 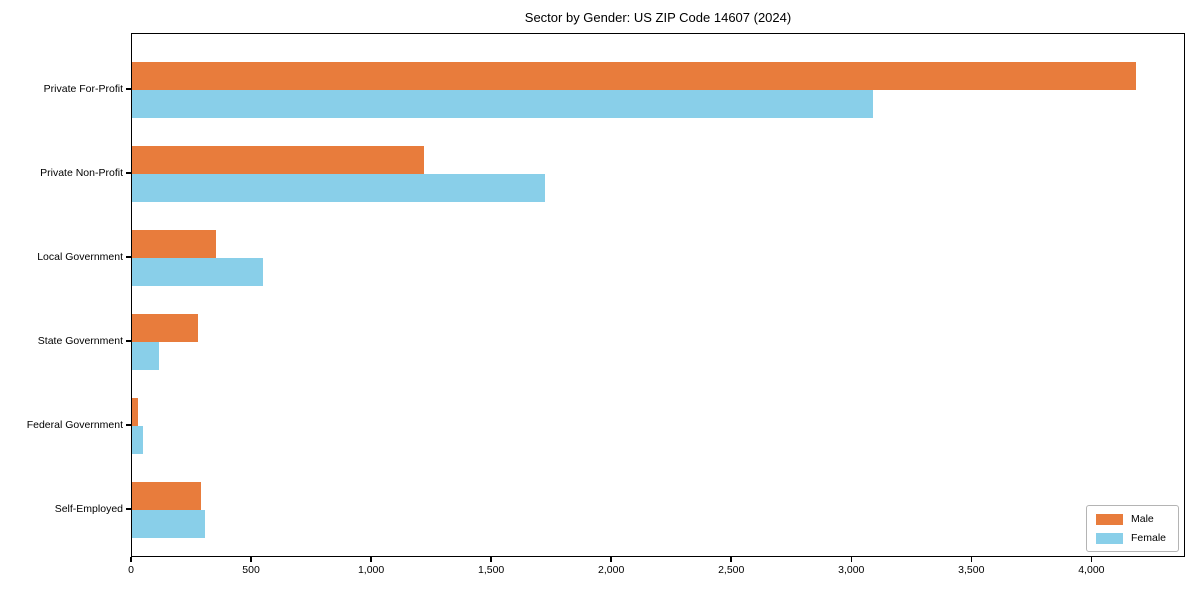 I want to click on x-tick-label: 3,500, so click(x=971, y=570).